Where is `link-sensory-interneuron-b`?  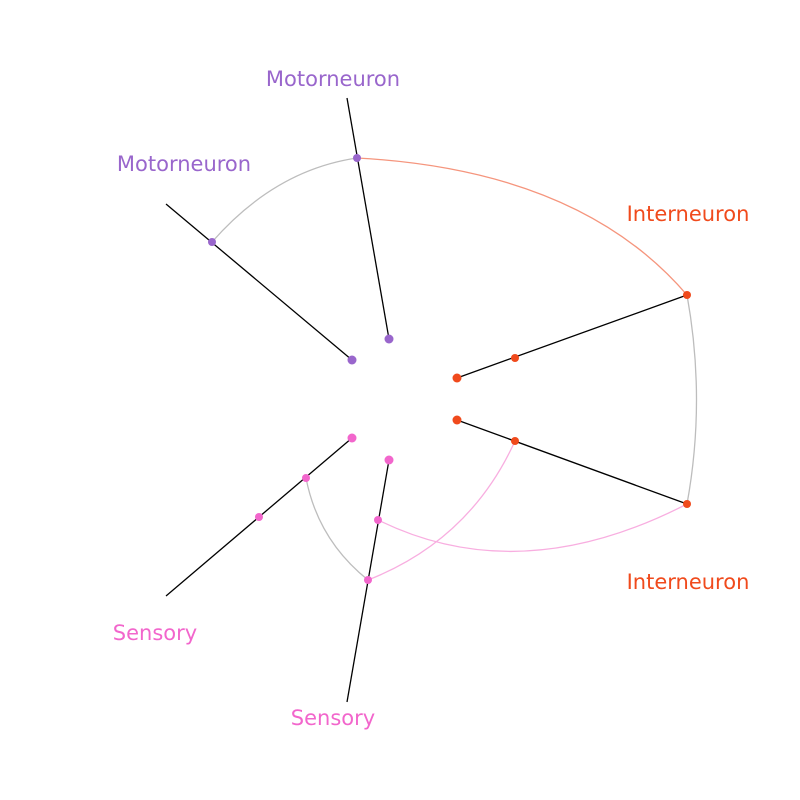 link-sensory-interneuron-b is located at coordinates (441, 510).